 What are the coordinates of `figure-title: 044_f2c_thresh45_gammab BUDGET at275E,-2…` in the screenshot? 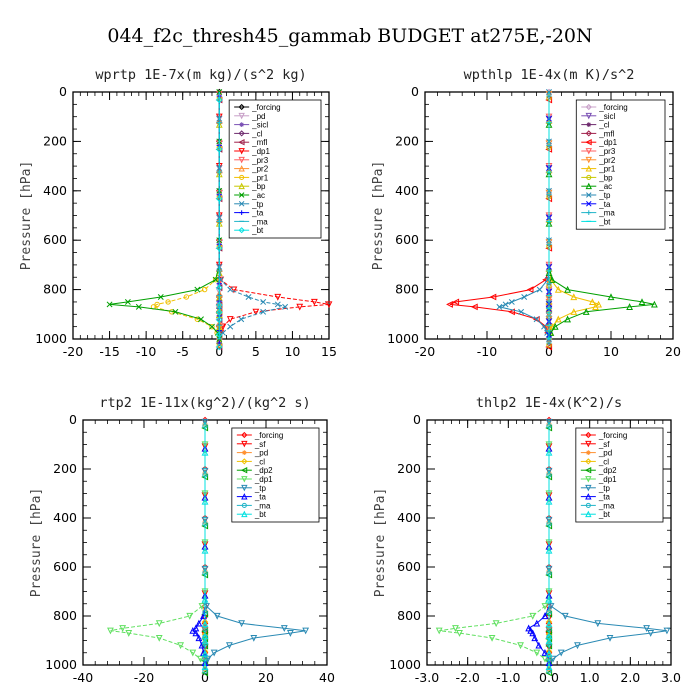 It's located at (349, 36).